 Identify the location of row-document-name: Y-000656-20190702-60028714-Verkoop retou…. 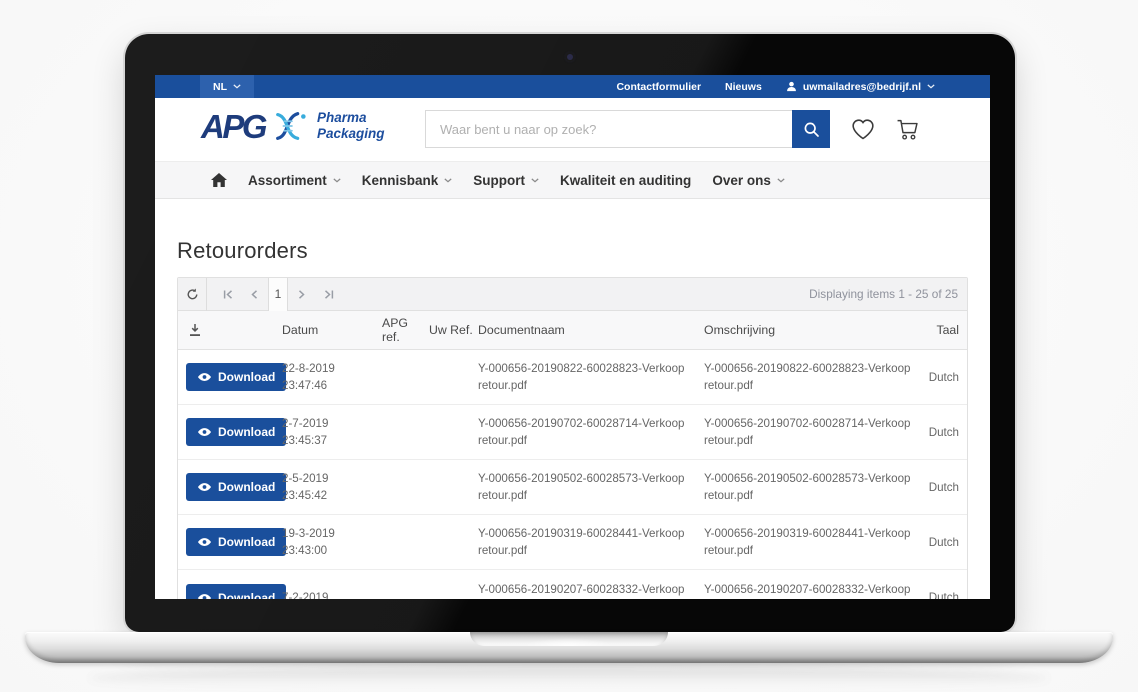
(581, 432).